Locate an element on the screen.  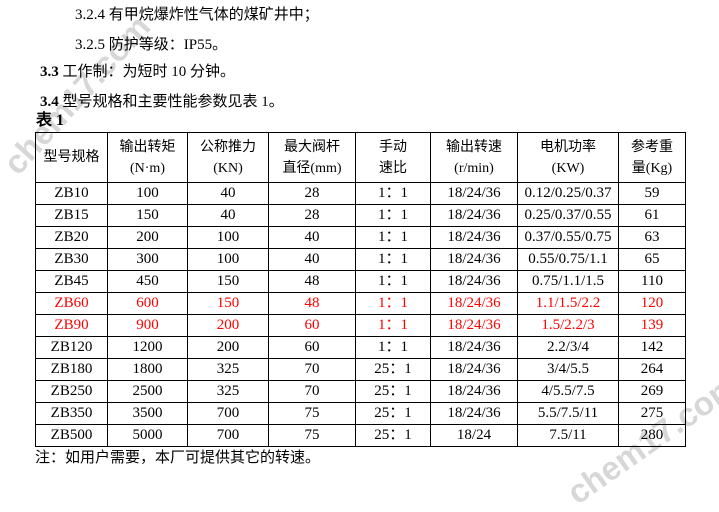
table-cell: 600 is located at coordinates (147, 303).